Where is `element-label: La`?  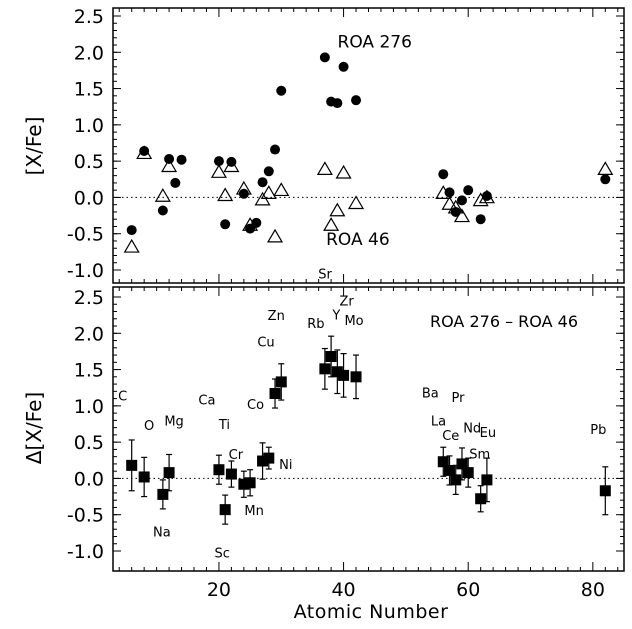
element-label: La is located at coordinates (438, 421).